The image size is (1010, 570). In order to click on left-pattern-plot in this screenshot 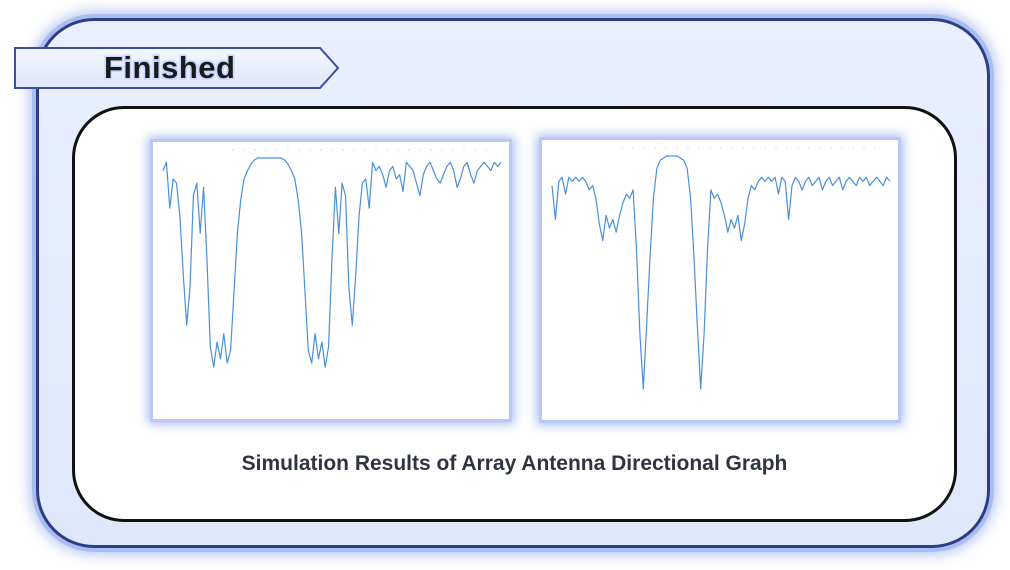, I will do `click(332, 258)`.